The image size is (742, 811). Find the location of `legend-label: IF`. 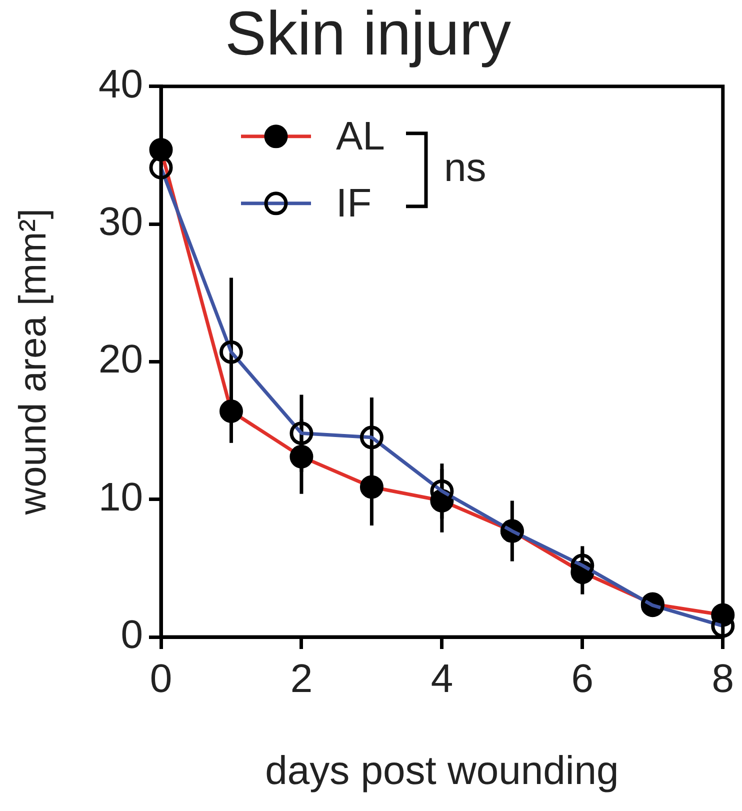

legend-label: IF is located at coordinates (354, 203).